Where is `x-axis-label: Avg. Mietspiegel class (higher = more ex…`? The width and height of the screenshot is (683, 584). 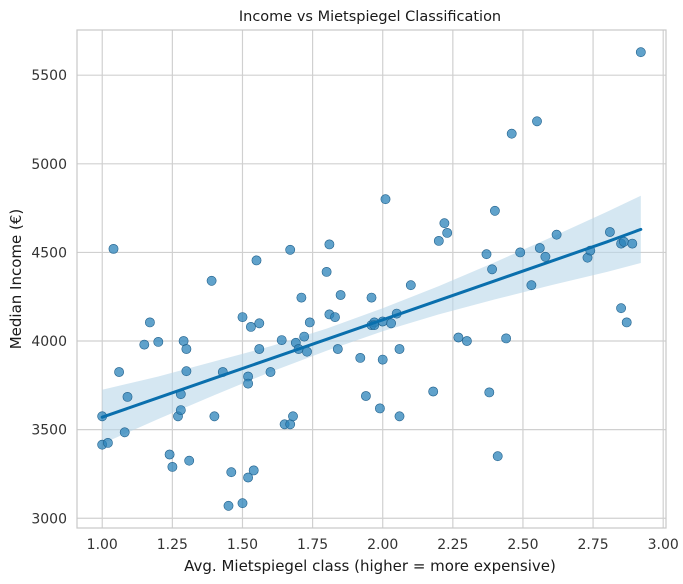 x-axis-label: Avg. Mietspiegel class (higher = more ex… is located at coordinates (370, 566).